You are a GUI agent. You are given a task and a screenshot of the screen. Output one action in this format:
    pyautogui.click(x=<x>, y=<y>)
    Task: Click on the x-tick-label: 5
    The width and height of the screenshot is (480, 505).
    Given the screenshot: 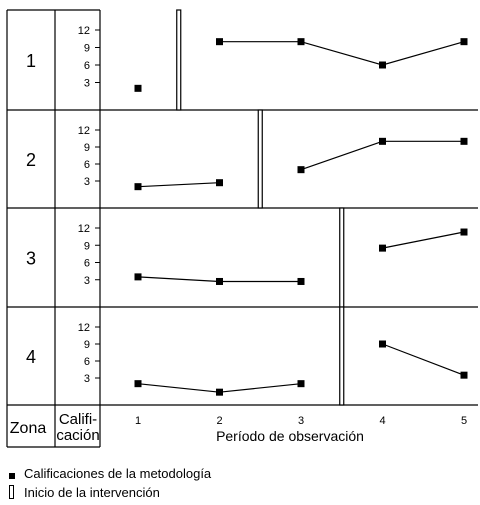 What is the action you would take?
    pyautogui.click(x=464, y=421)
    